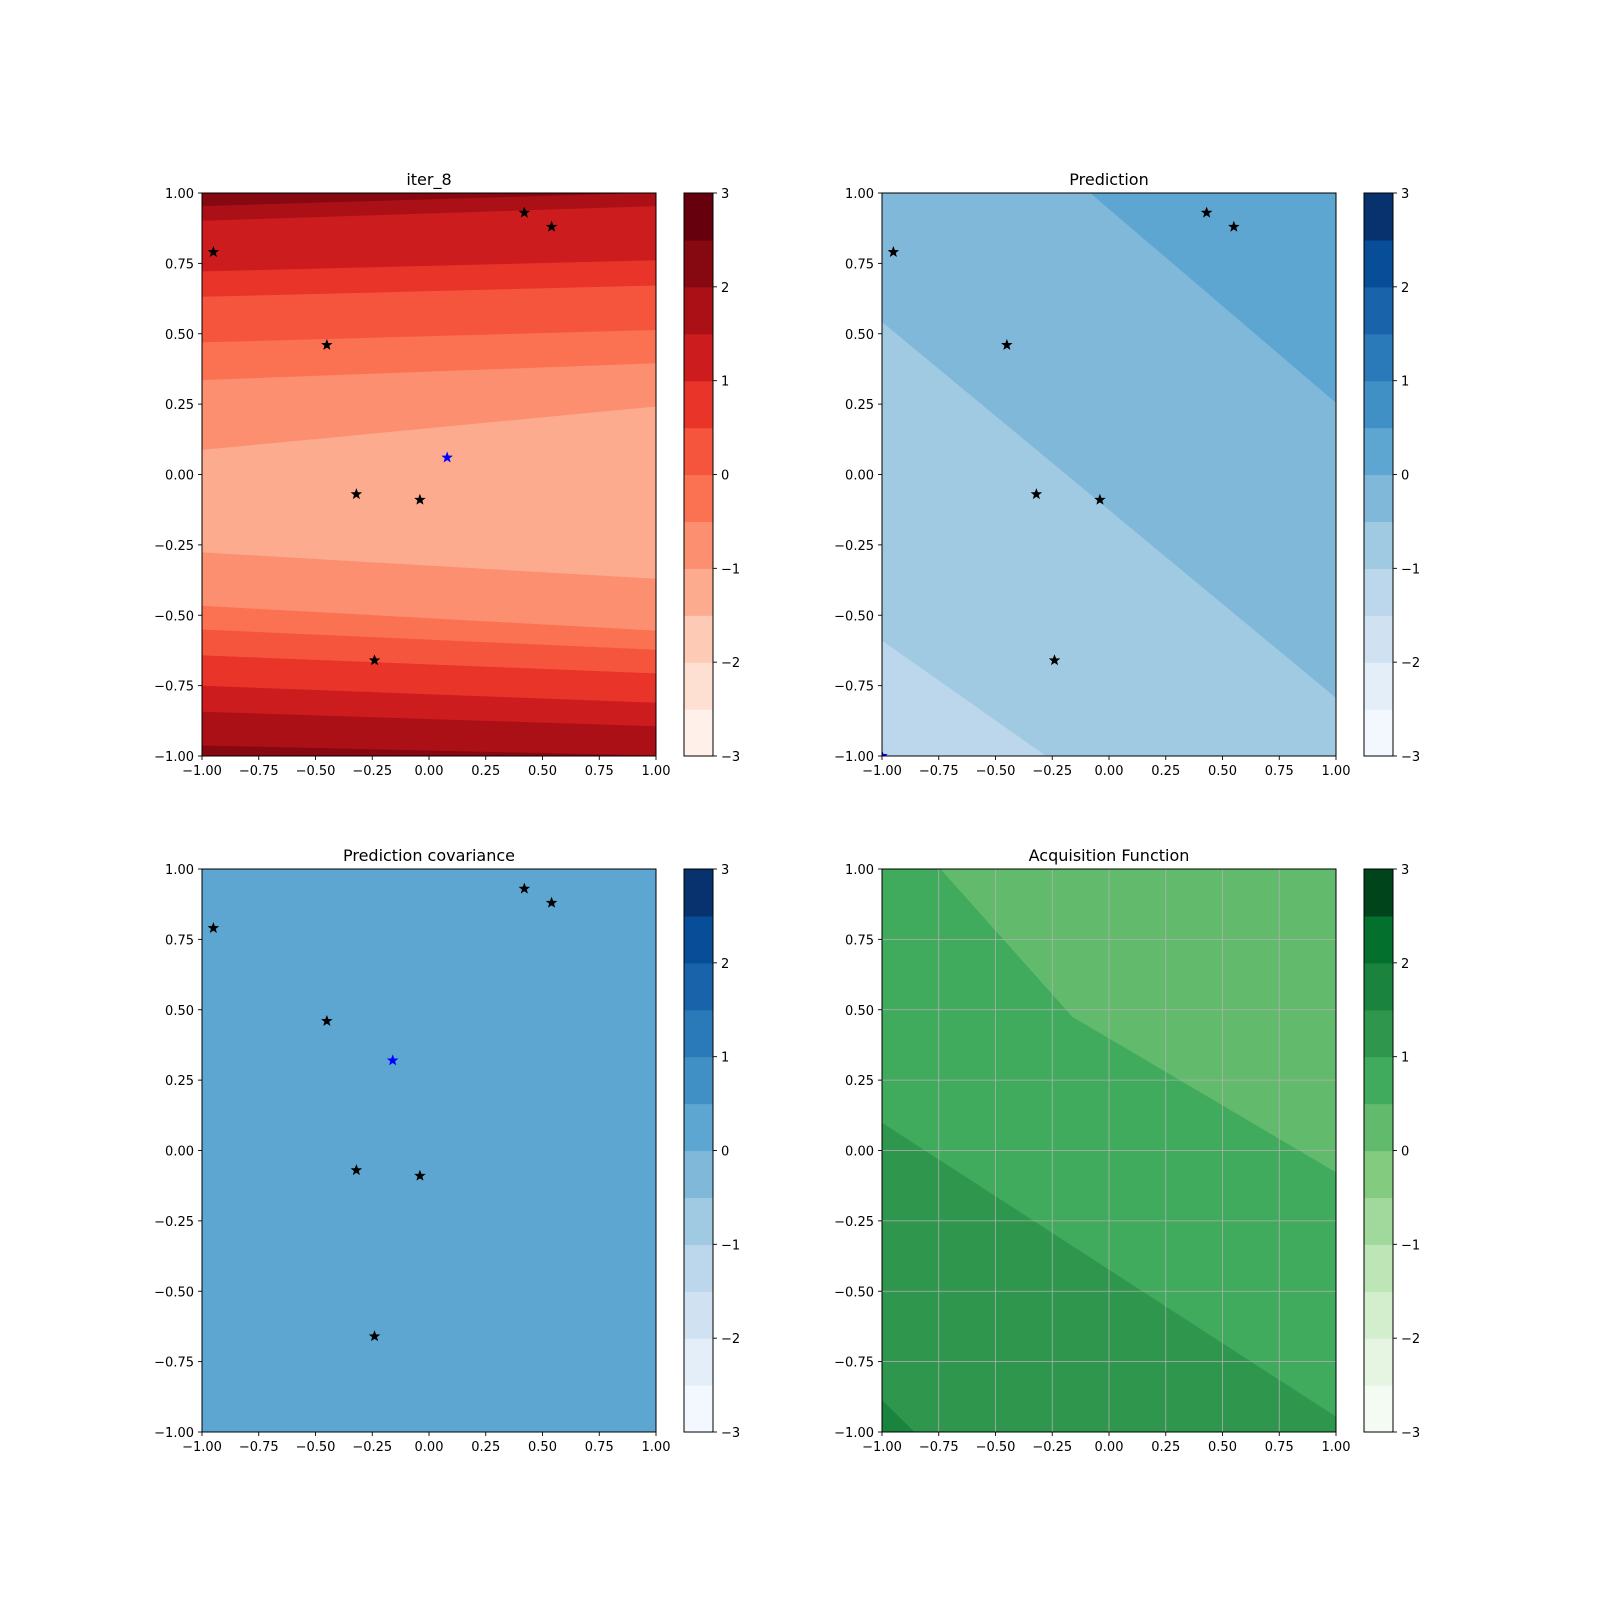  Describe the element at coordinates (1109, 855) in the screenshot. I see `subplot-title: Acquisition Function` at that location.